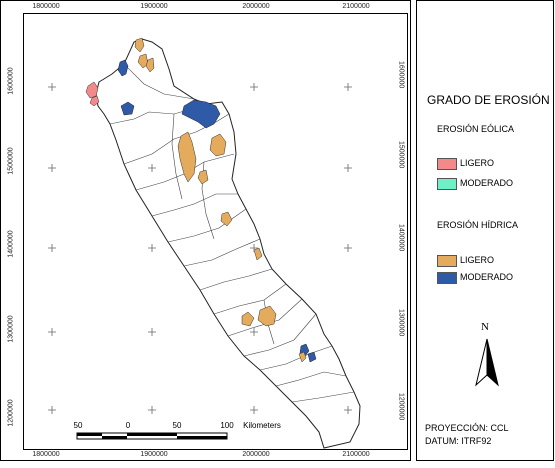  Describe the element at coordinates (356, 6) in the screenshot. I see `grid-x-label-top: 2100000` at that location.